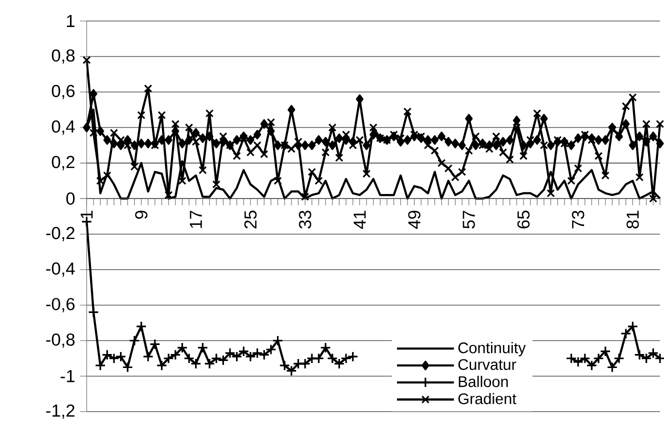  What do you see at coordinates (487, 364) in the screenshot?
I see `legend-label: Curvatur` at bounding box center [487, 364].